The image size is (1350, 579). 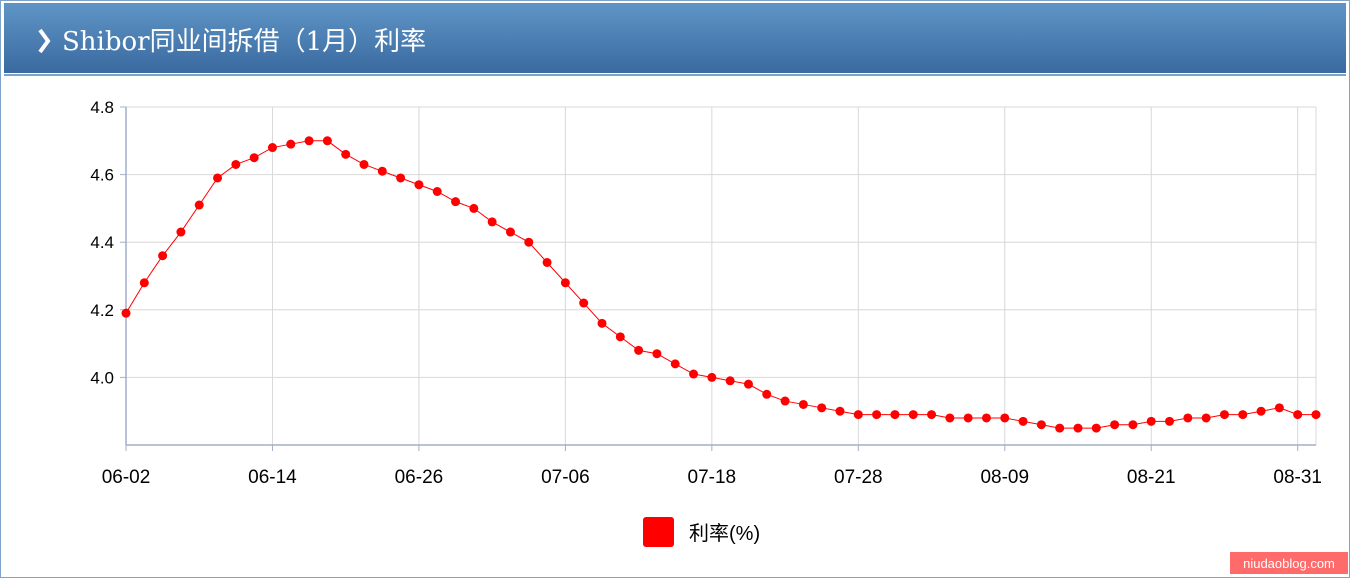 I want to click on x-tick-label: 07-18, so click(x=712, y=477).